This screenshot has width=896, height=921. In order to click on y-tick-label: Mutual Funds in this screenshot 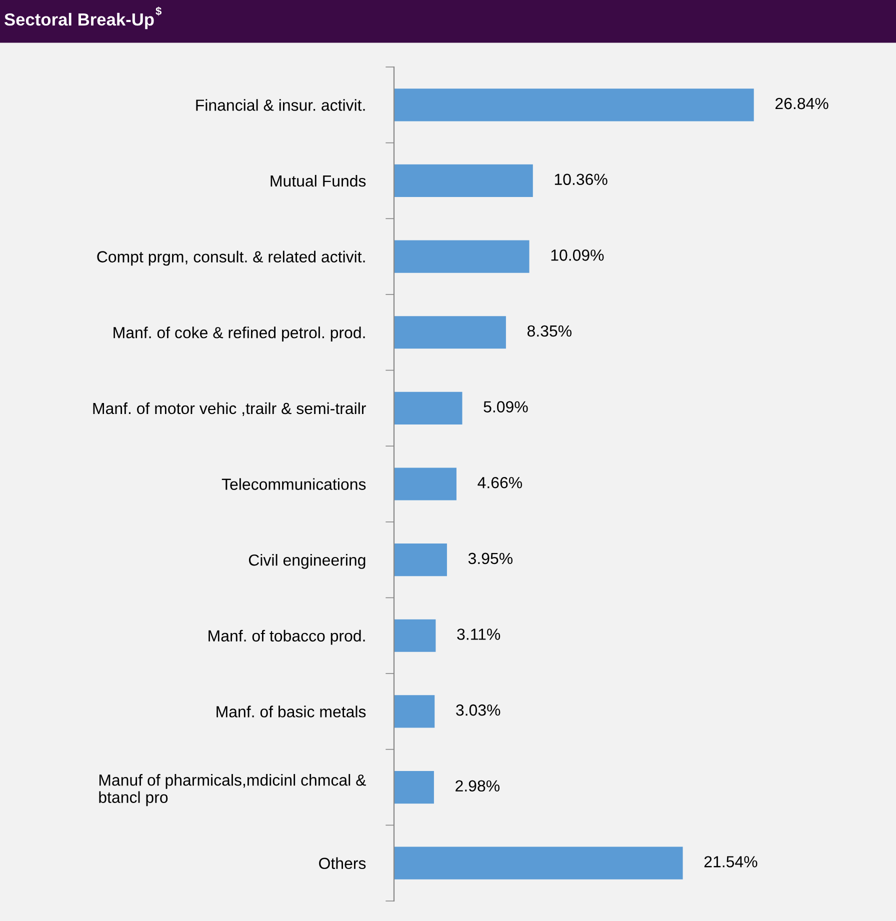, I will do `click(318, 180)`.